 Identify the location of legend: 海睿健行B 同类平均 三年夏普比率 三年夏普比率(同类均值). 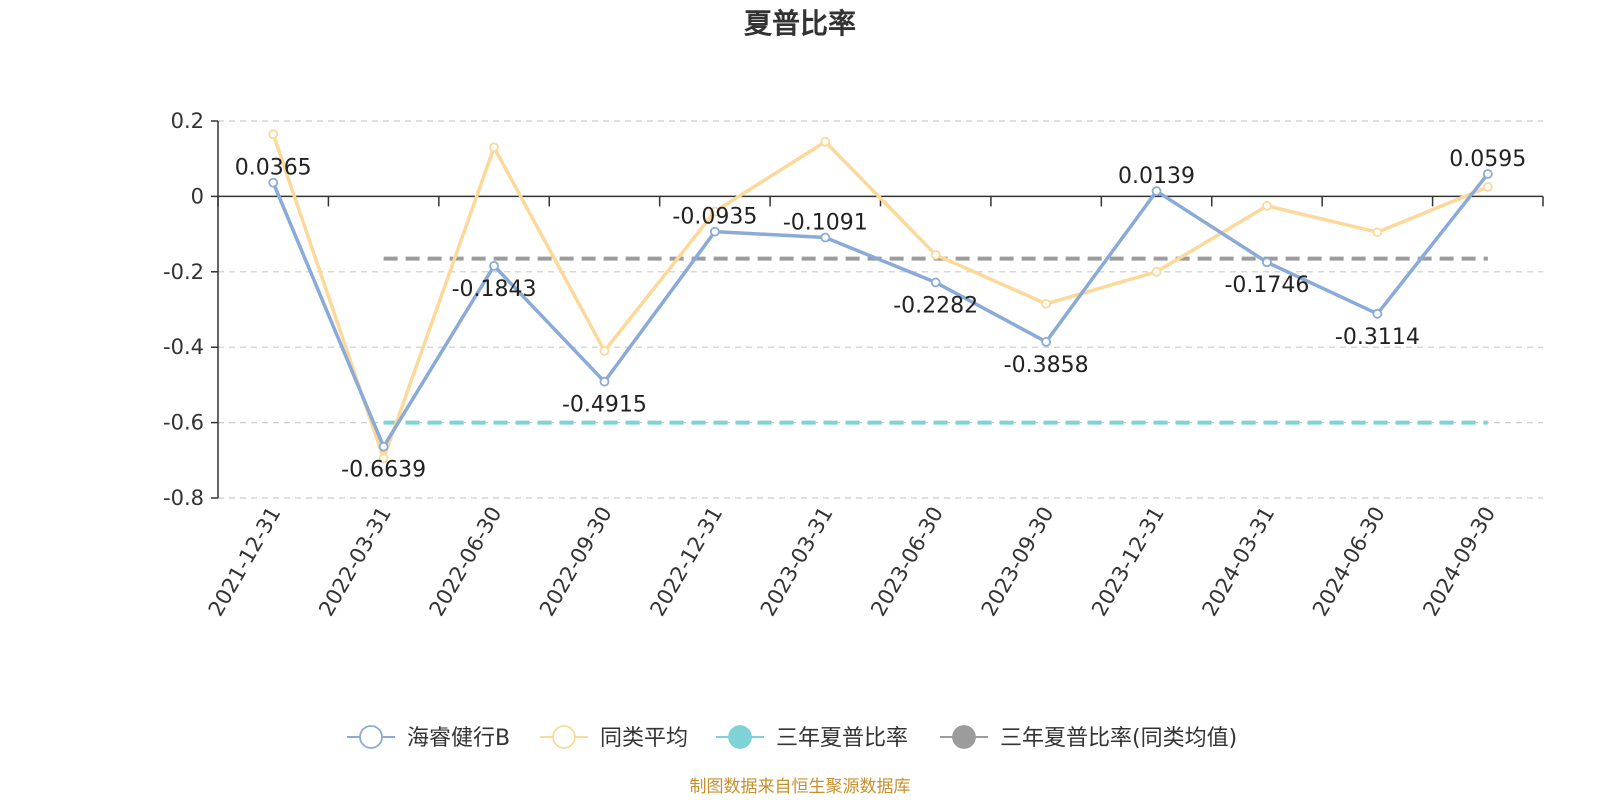
(792, 738).